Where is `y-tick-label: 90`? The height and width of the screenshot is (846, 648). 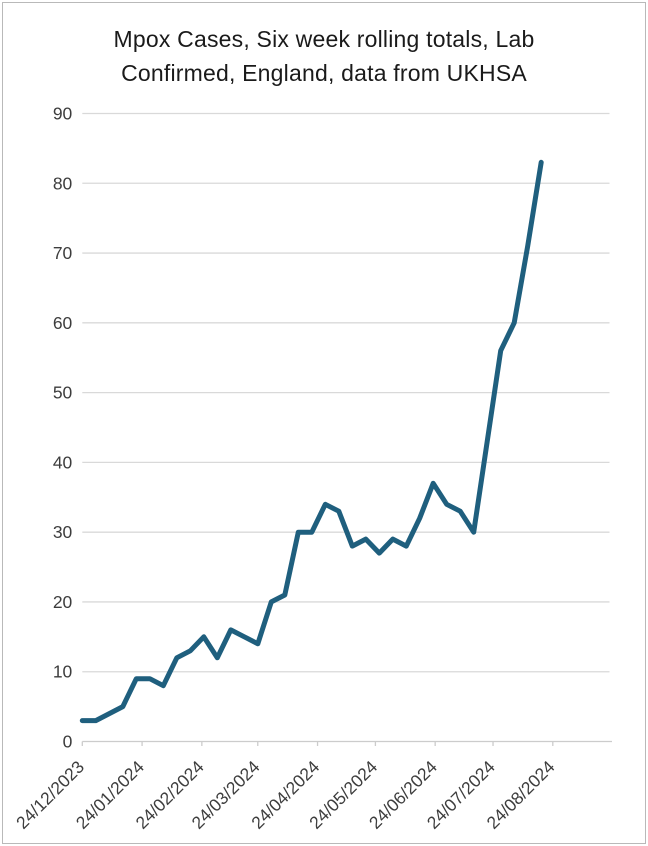
y-tick-label: 90 is located at coordinates (63, 114).